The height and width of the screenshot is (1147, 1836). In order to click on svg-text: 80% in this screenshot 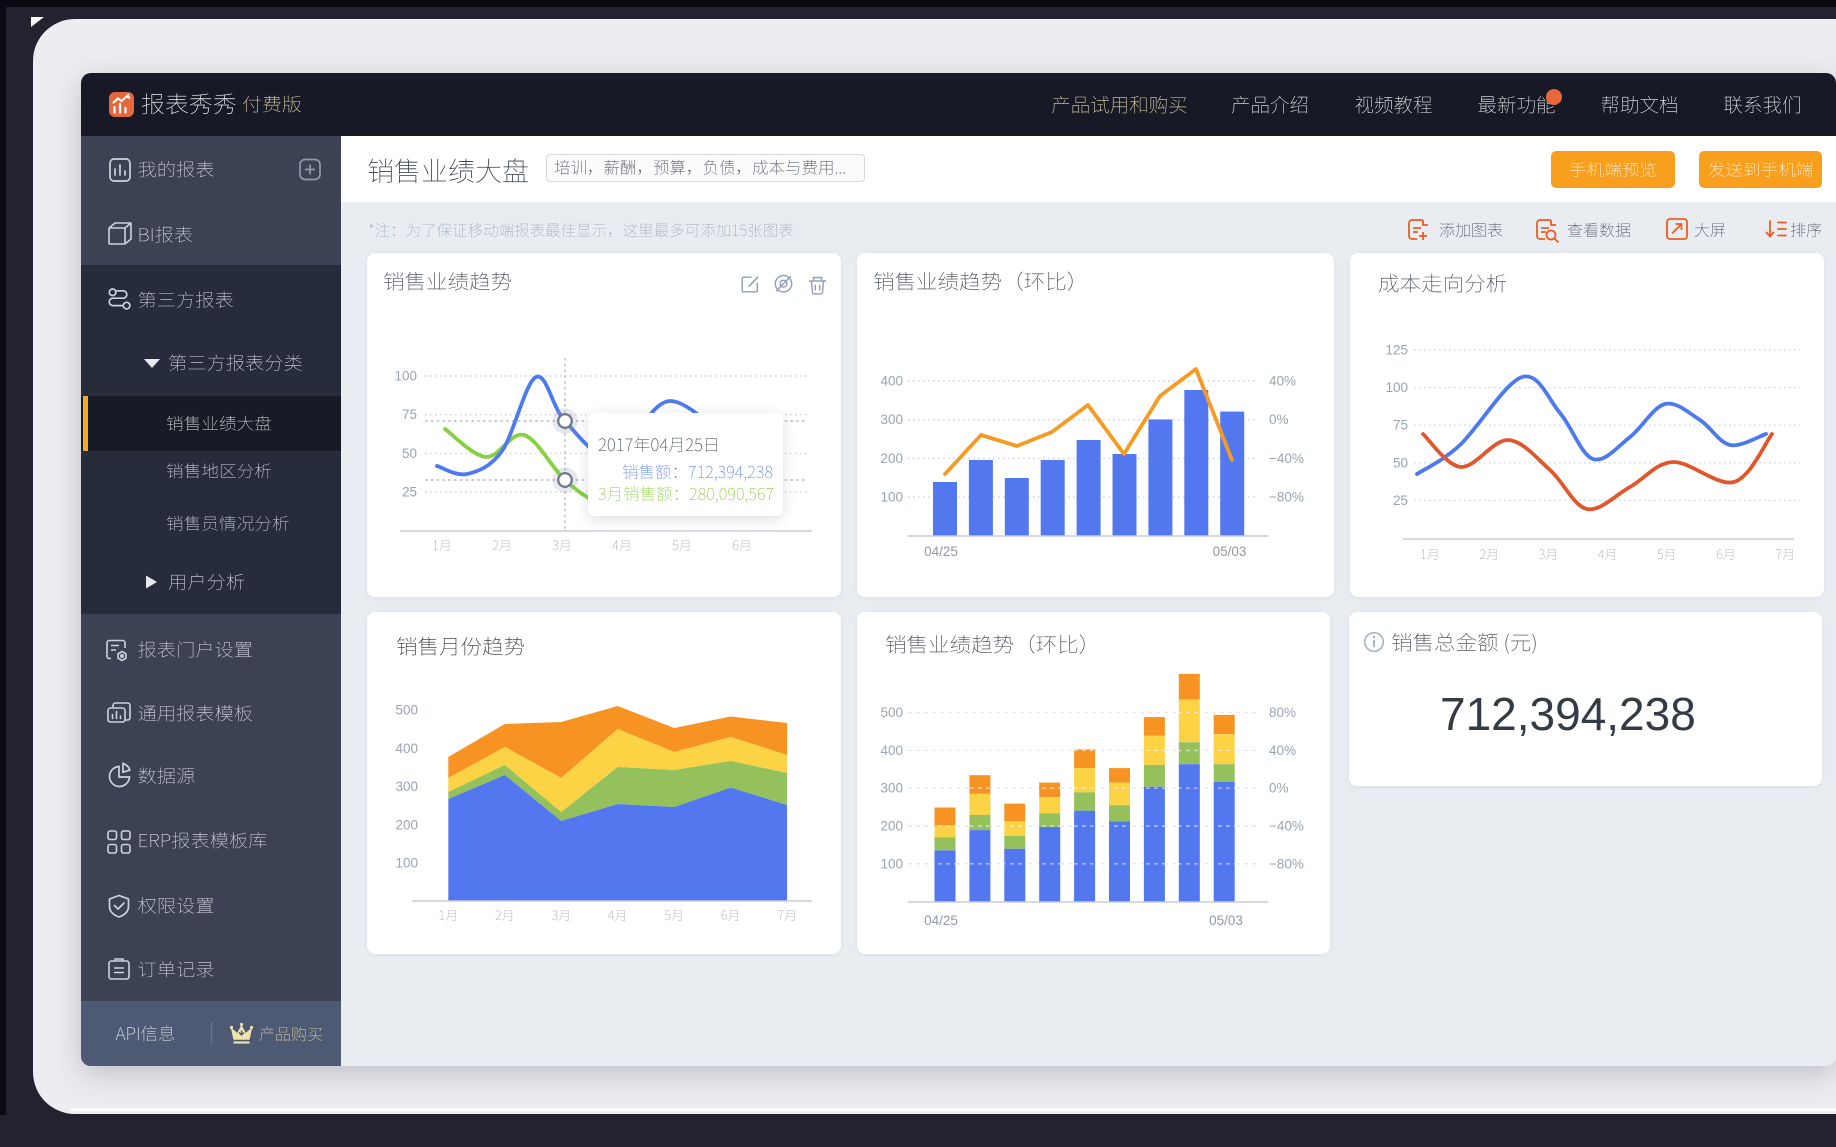, I will do `click(1282, 712)`.